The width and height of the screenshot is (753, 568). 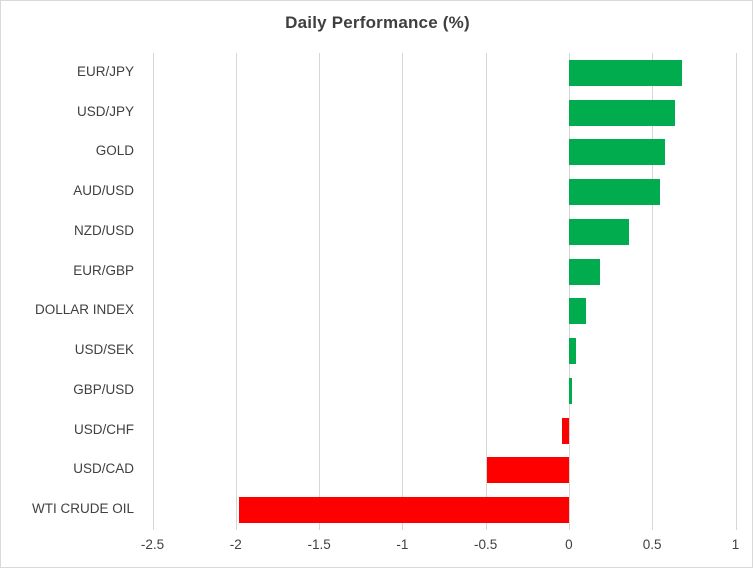 What do you see at coordinates (577, 311) in the screenshot?
I see `bar-dollar-index` at bounding box center [577, 311].